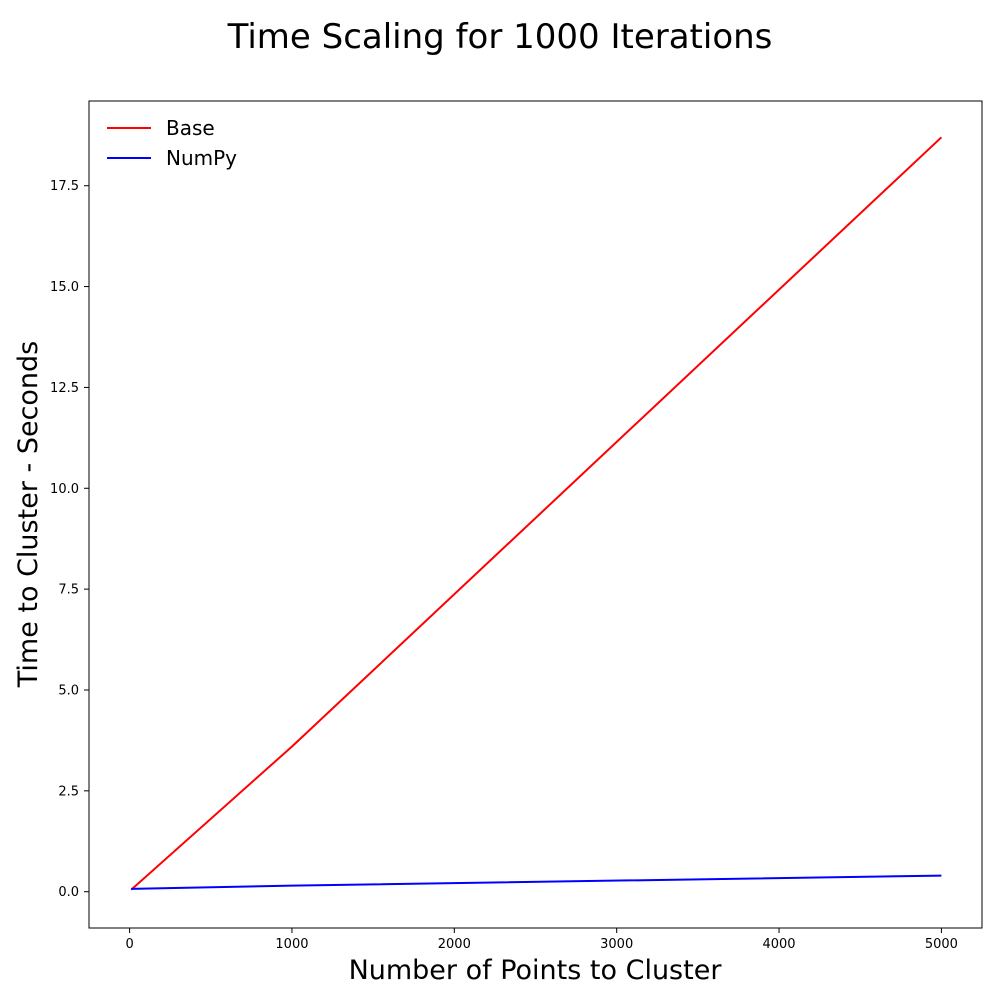 The height and width of the screenshot is (1000, 1000). Describe the element at coordinates (64, 287) in the screenshot. I see `y-tick-label: 15.0` at that location.